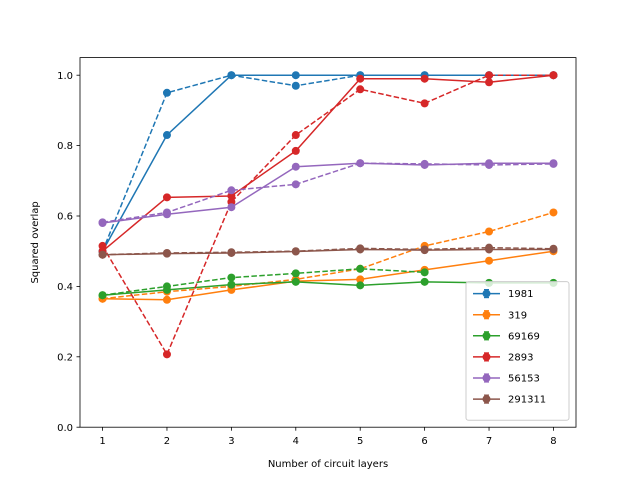 The width and height of the screenshot is (640, 484). Describe the element at coordinates (489, 441) in the screenshot. I see `x-tick-label: 7` at that location.